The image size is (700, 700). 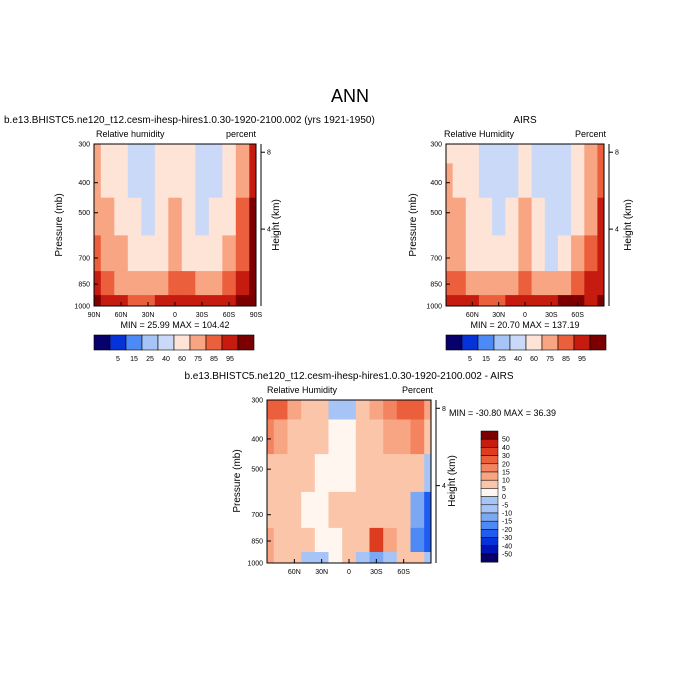 What do you see at coordinates (94, 315) in the screenshot?
I see `x-tick-label: 90N` at bounding box center [94, 315].